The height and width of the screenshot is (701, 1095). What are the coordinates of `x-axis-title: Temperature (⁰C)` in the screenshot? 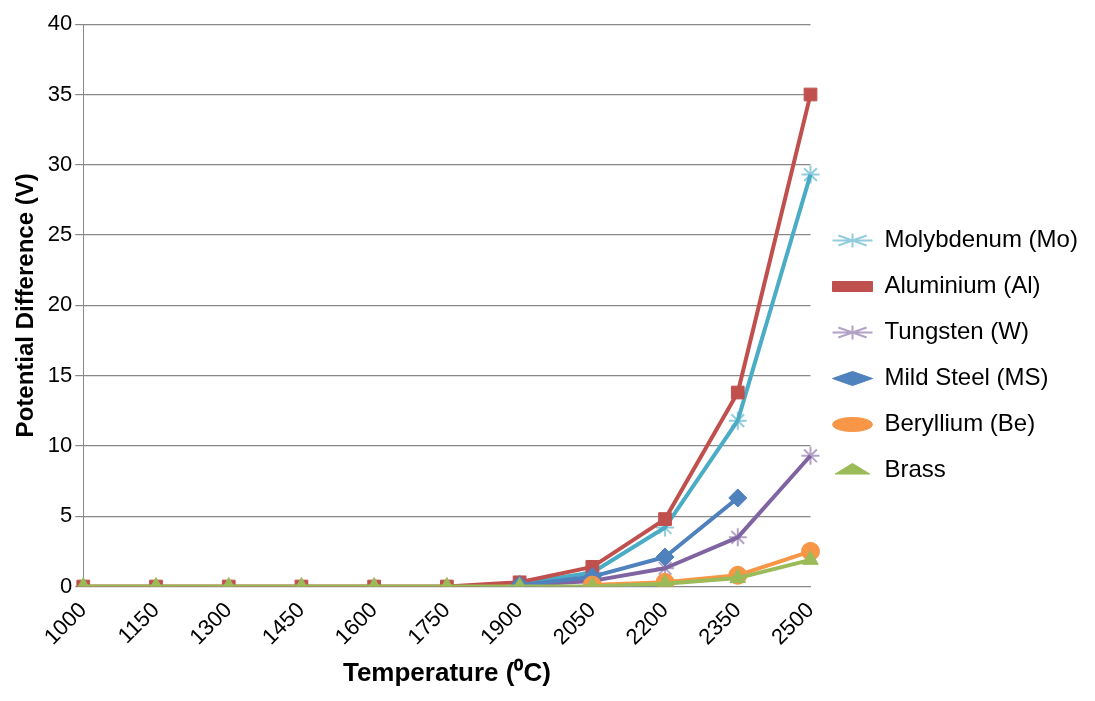 It's located at (446, 671).